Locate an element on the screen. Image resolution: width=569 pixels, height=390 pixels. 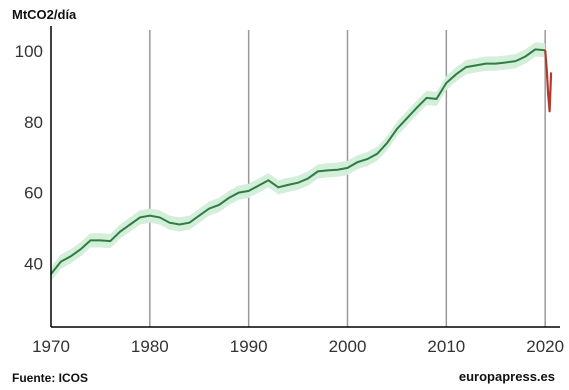
x-tick-label-1990: 1990 is located at coordinates (249, 346).